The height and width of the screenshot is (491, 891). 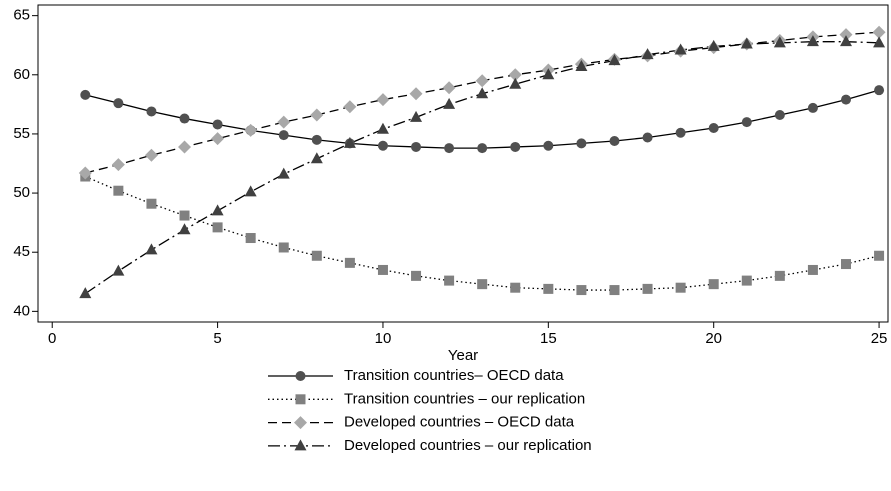 What do you see at coordinates (879, 338) in the screenshot?
I see `x-tick-label: 25` at bounding box center [879, 338].